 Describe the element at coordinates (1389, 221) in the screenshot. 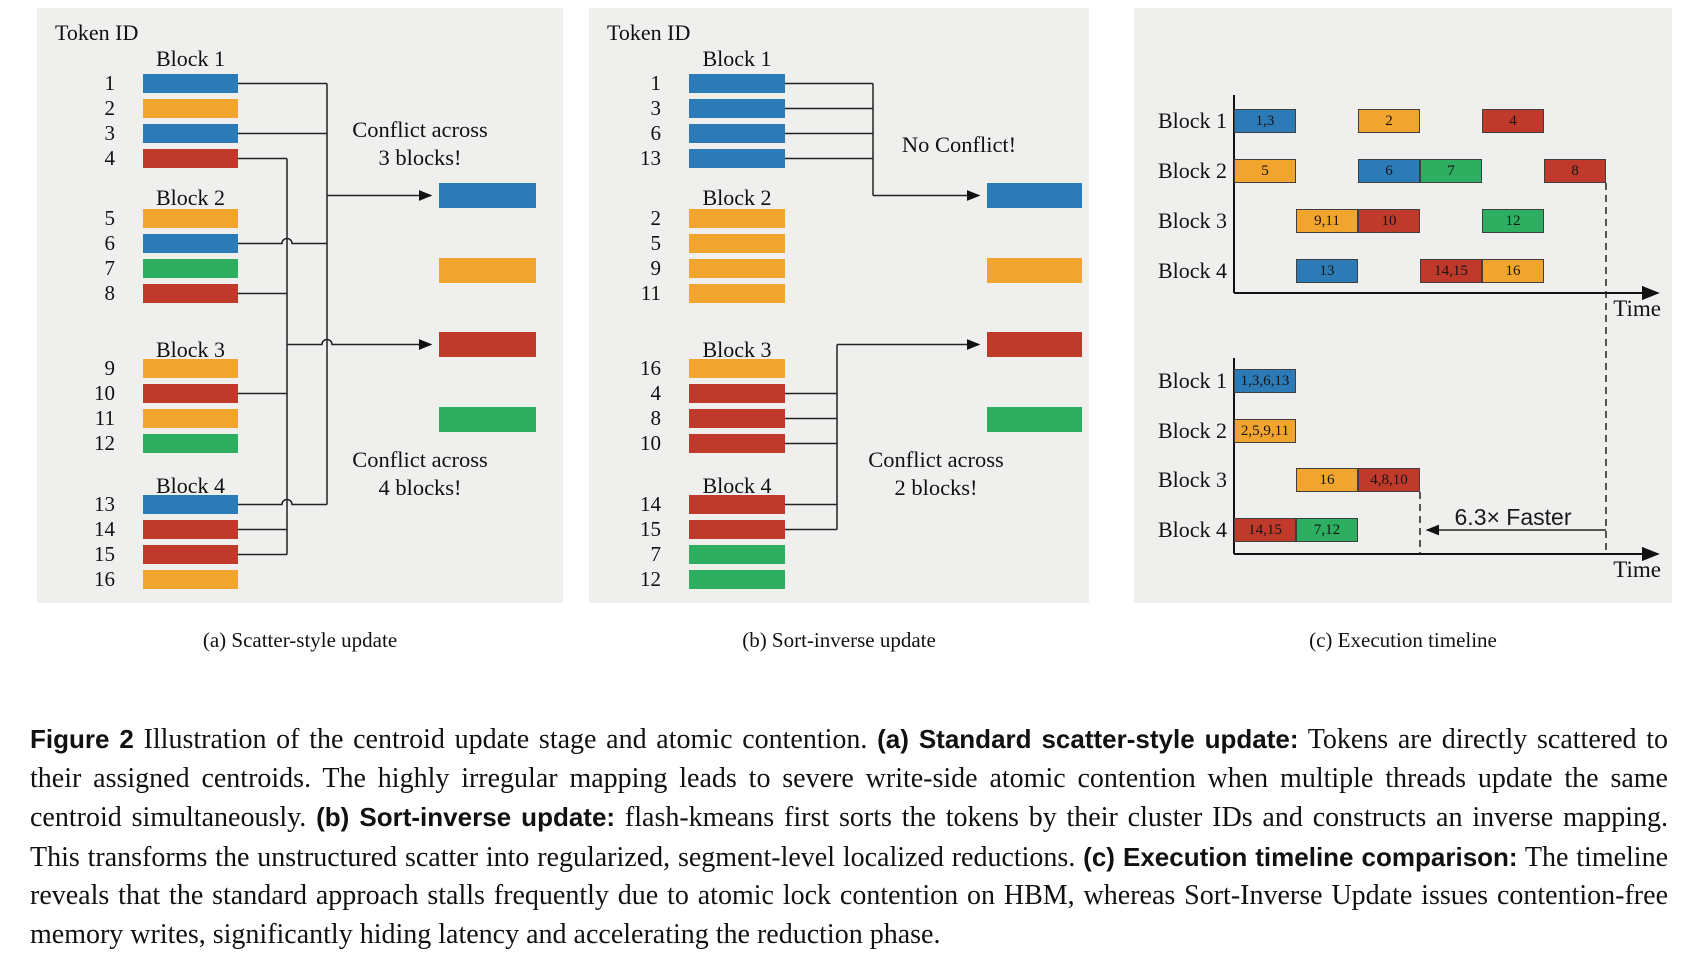

I see `timeline-bar: 10` at that location.